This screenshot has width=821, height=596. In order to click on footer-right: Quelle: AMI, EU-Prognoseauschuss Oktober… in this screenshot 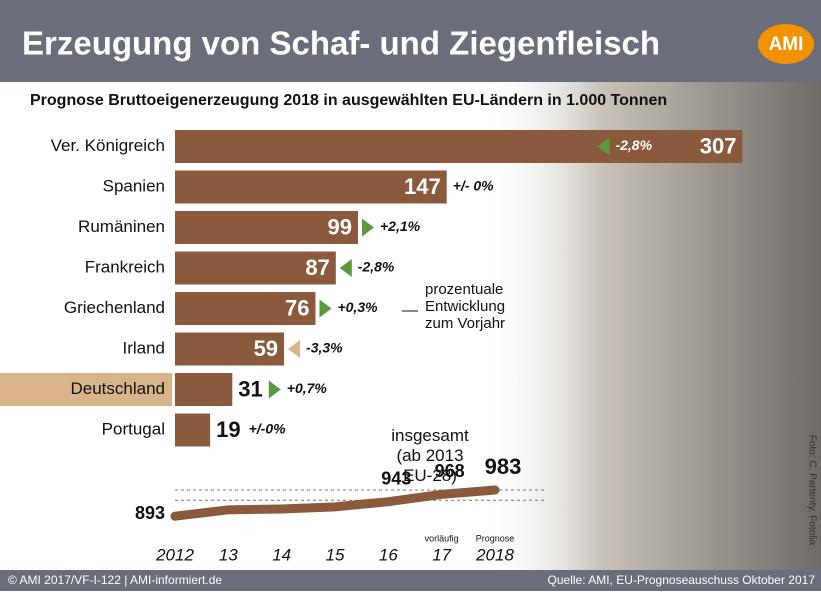, I will do `click(682, 580)`.